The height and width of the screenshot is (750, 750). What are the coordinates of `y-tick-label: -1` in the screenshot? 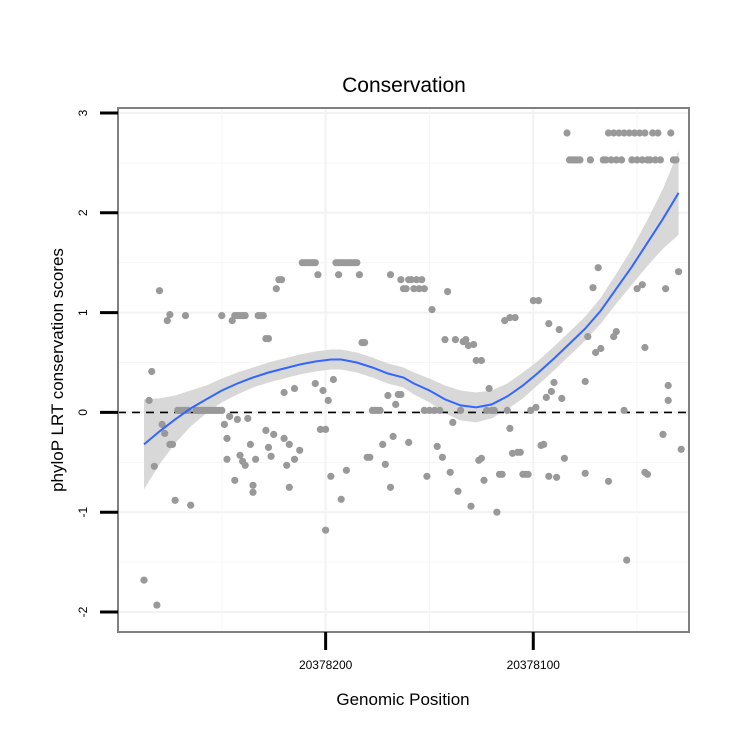 It's located at (83, 512).